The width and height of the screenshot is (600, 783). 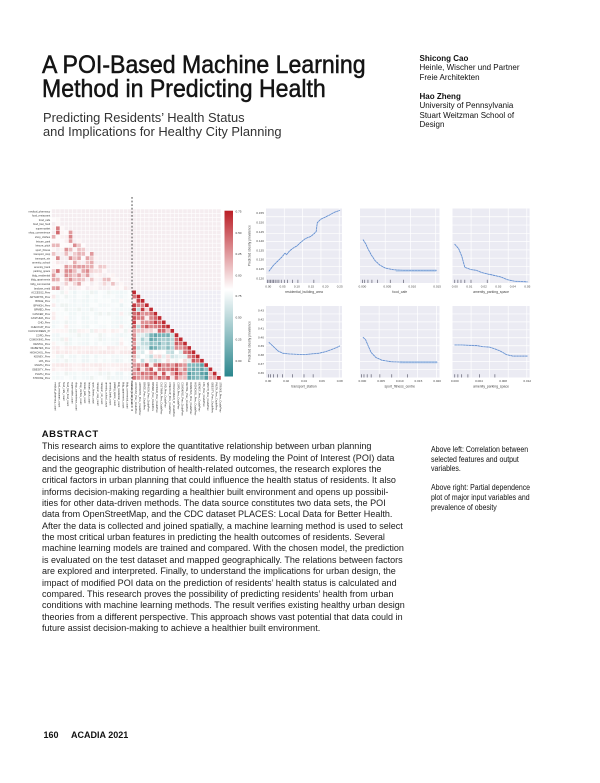 I want to click on svg-text: CHD_Prev_CrudePrev, so click(x=165, y=395).